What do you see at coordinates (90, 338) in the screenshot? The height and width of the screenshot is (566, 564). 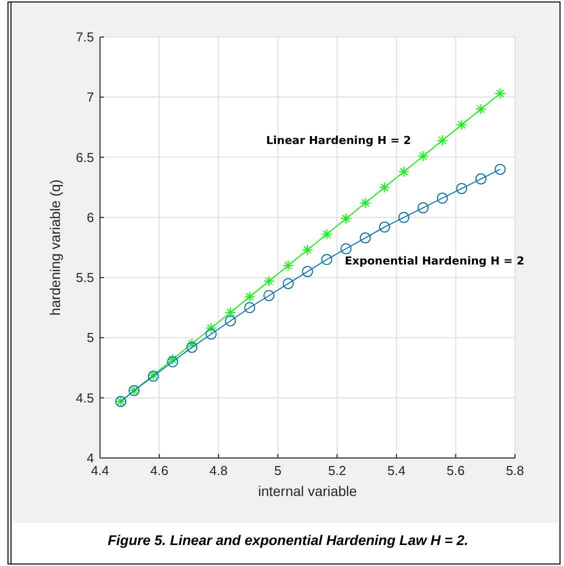 I see `y-tick-label: 5` at bounding box center [90, 338].